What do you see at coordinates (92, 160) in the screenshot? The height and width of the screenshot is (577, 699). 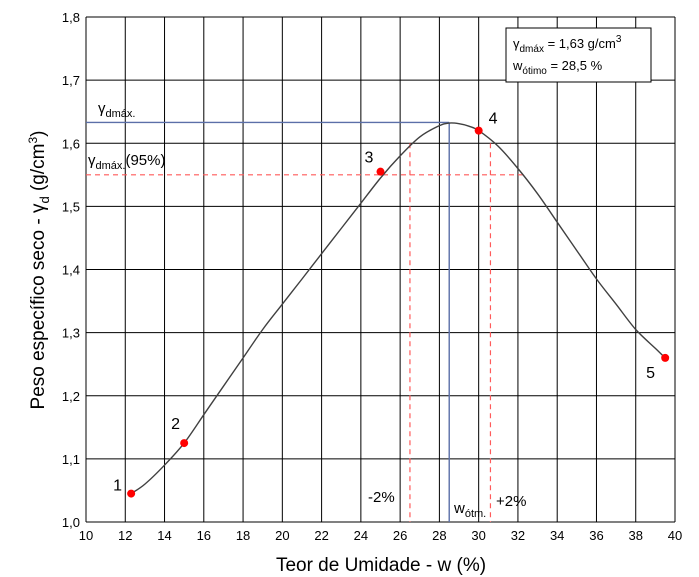 I see `gamma-95-symbol: γ` at bounding box center [92, 160].